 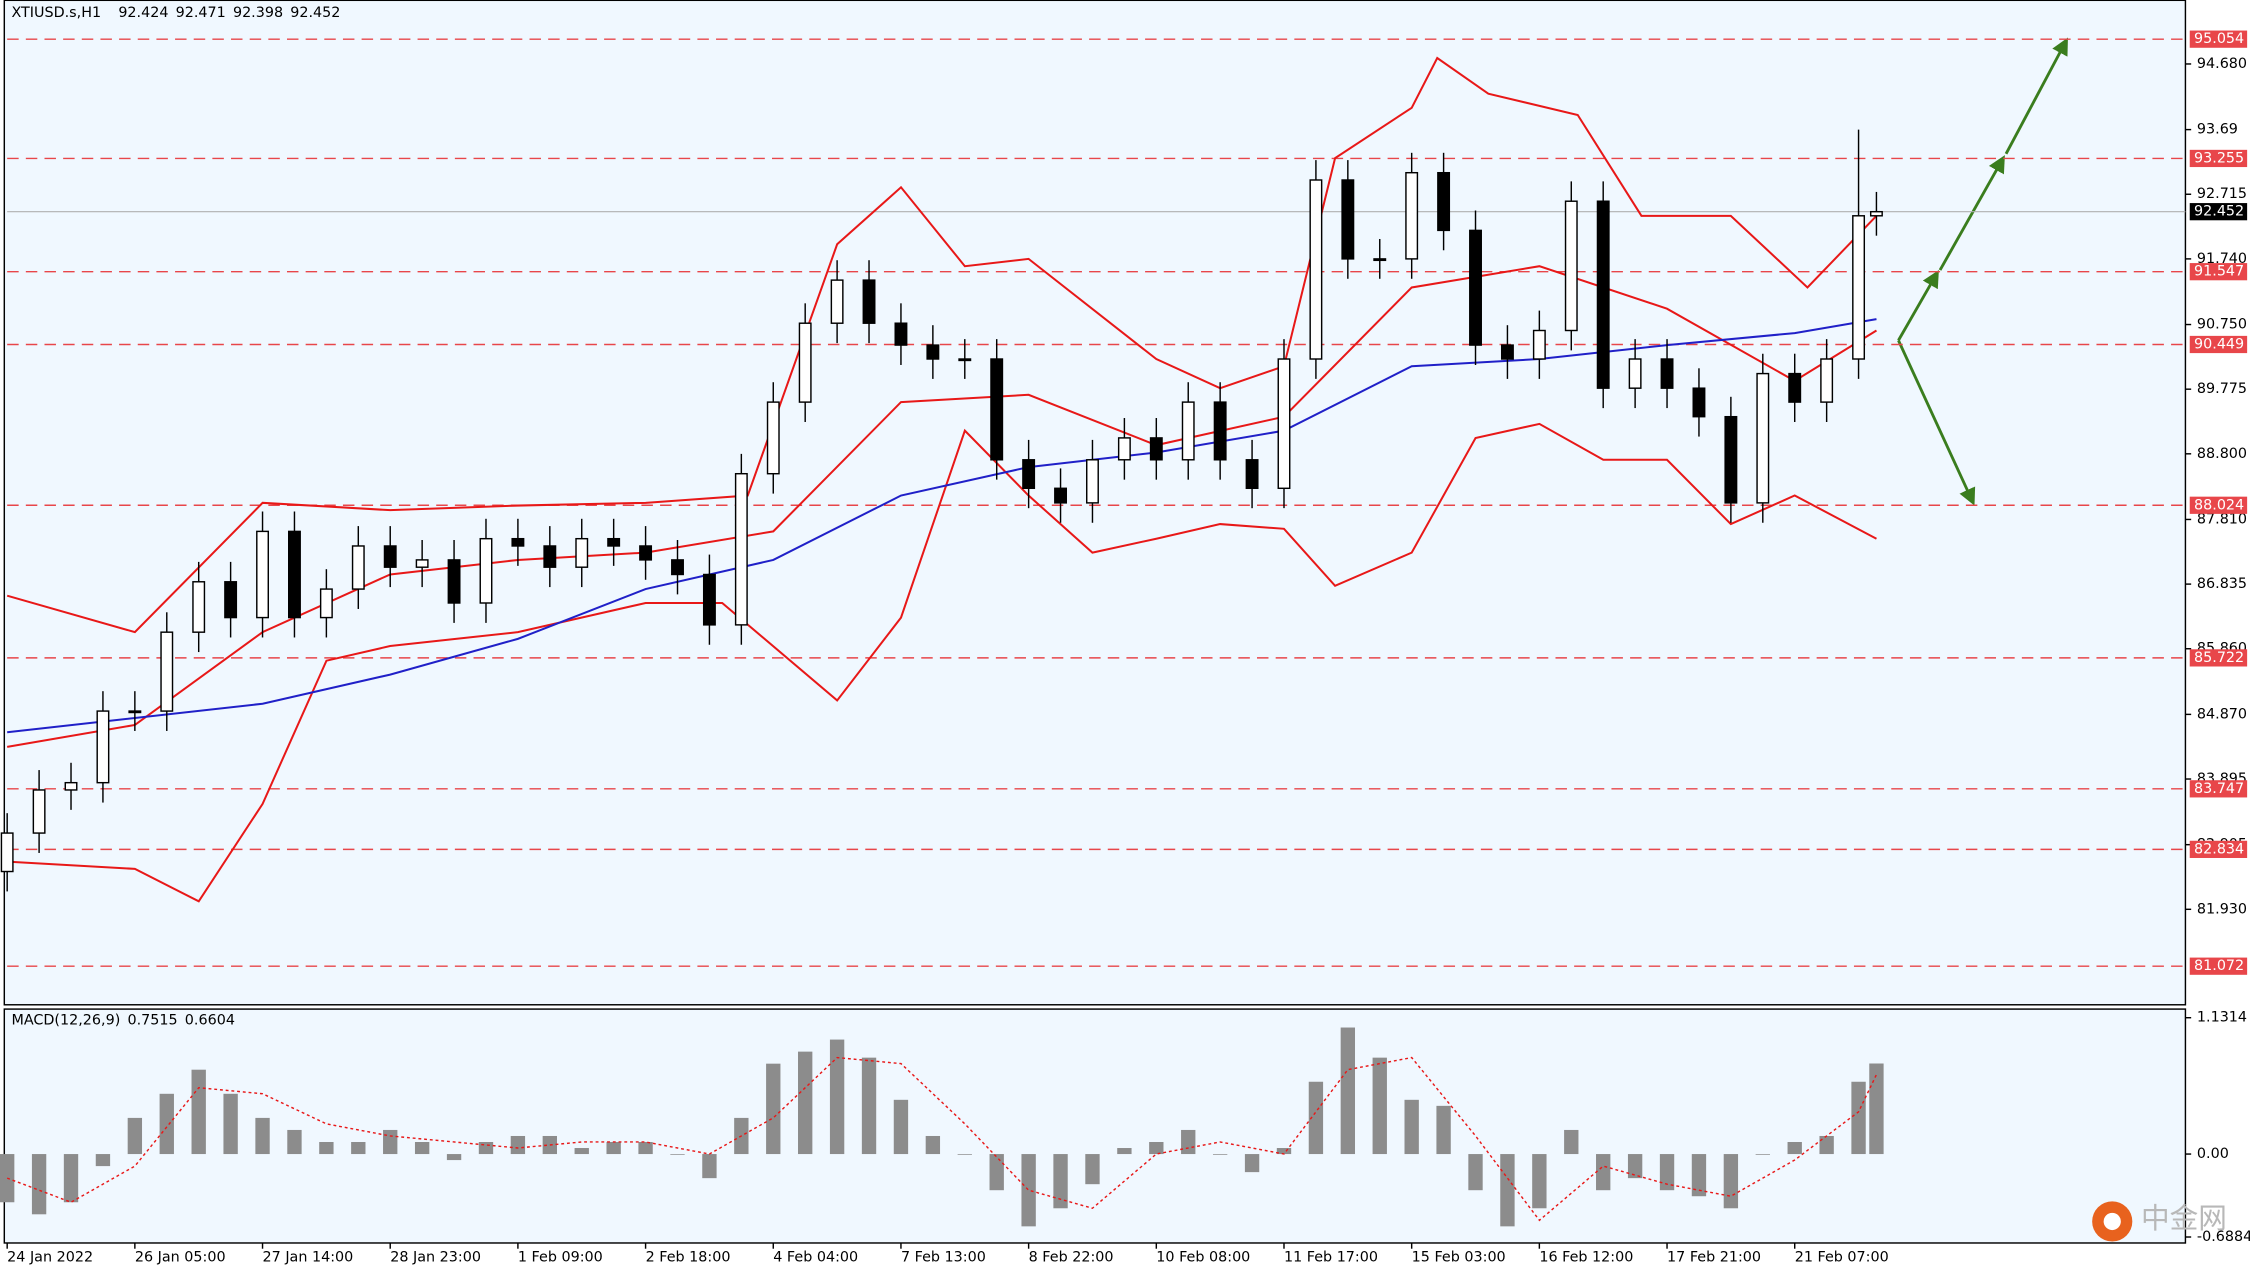 I want to click on y-tick-label: 81.930, so click(x=2222, y=909).